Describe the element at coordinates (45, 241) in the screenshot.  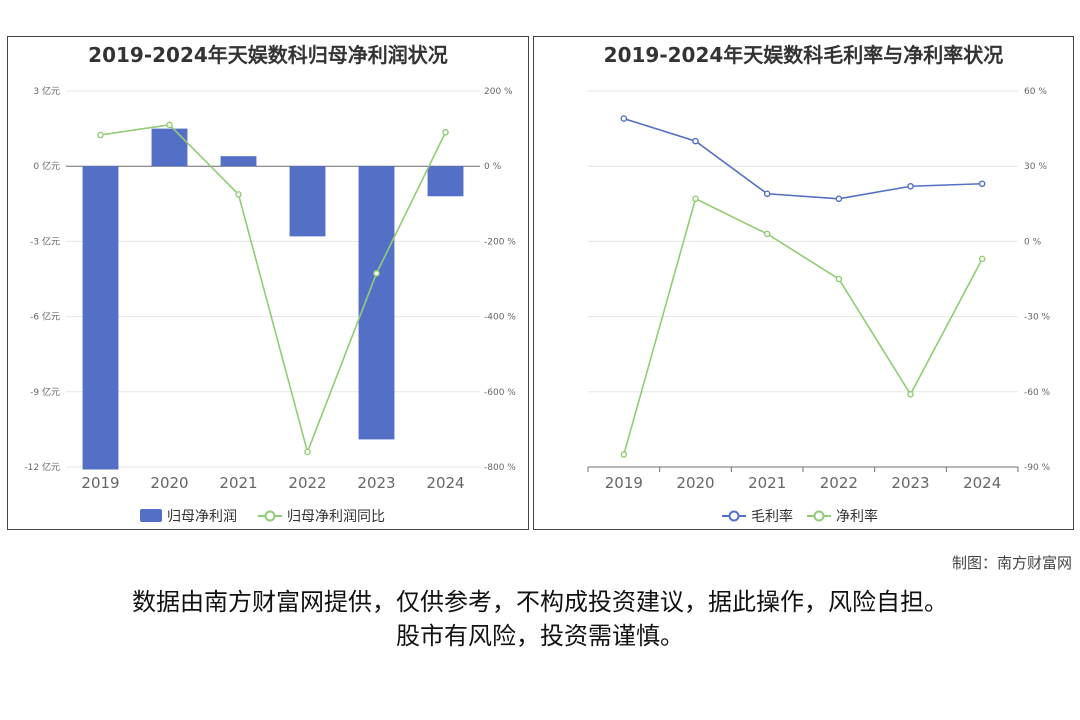
I see `left-axis-tick-label: -3 亿元` at that location.